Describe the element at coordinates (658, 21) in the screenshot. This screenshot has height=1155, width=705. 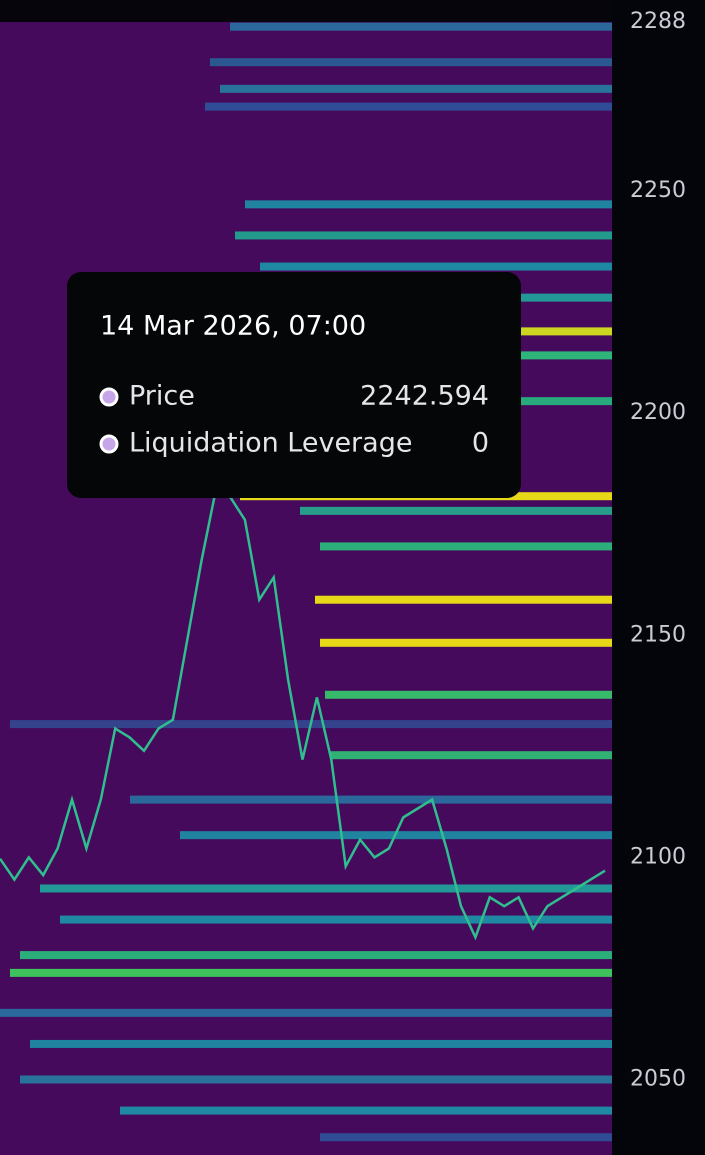
I see `y-tick-label: 2288` at that location.